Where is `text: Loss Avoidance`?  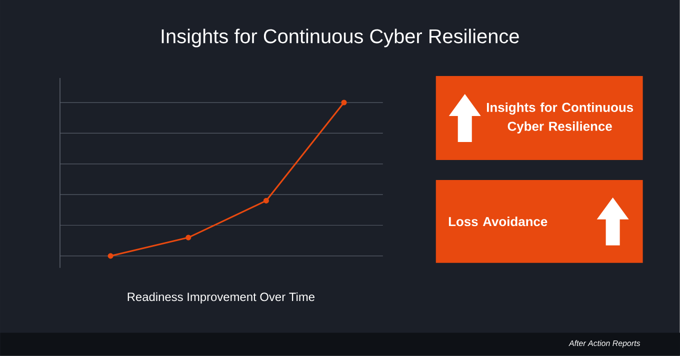 text: Loss Avoidance is located at coordinates (498, 221).